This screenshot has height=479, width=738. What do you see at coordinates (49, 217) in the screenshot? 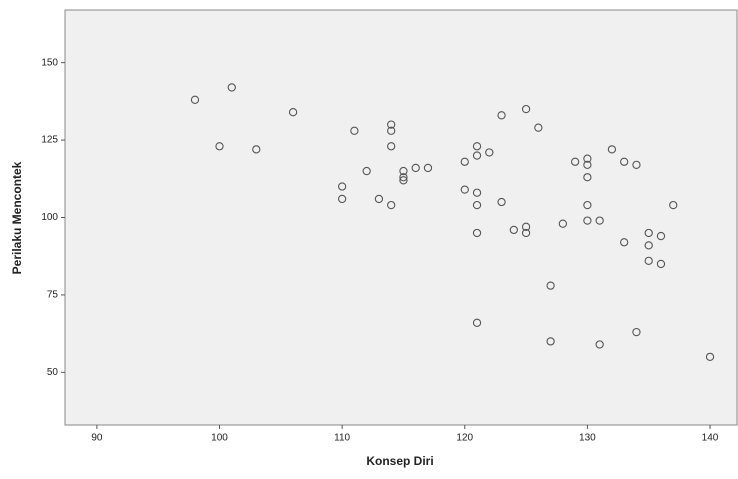
I see `y-tick-label: 100` at bounding box center [49, 217].